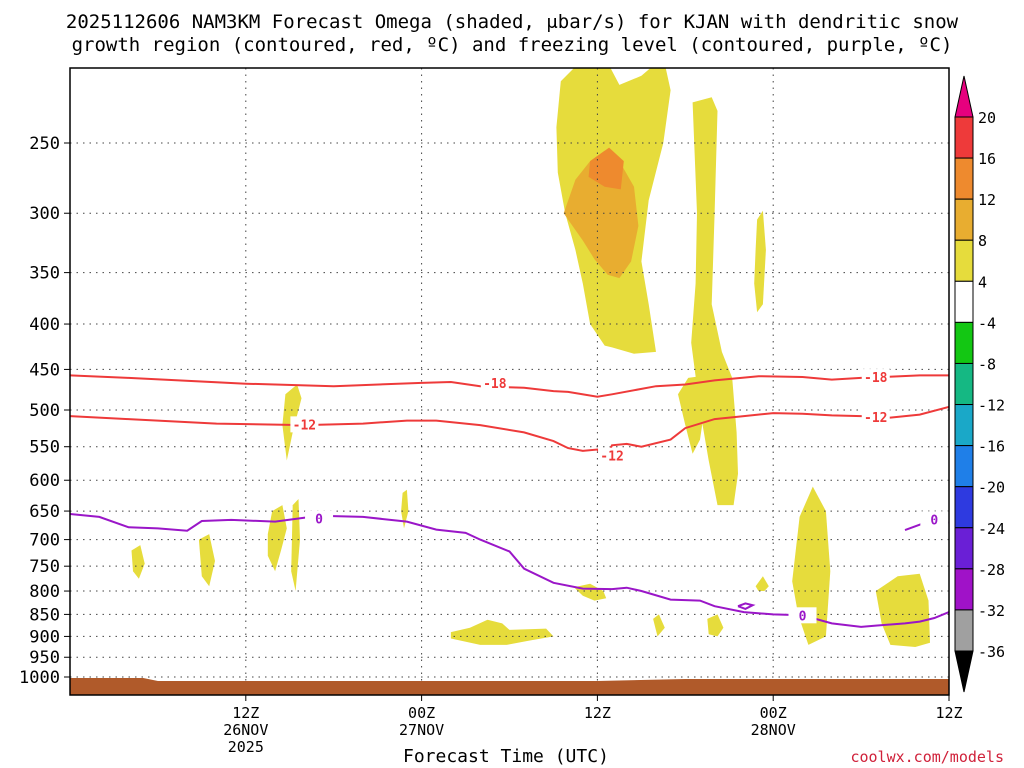 The height and width of the screenshot is (768, 1024). Describe the element at coordinates (991, 570) in the screenshot. I see `colorbar-label--28: -28` at that location.